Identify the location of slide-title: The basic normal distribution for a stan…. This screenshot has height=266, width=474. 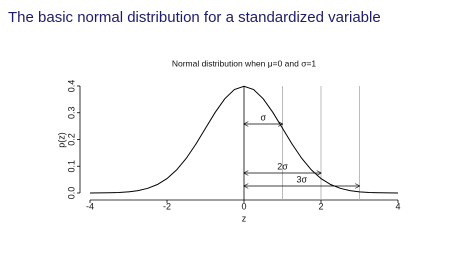
(194, 17).